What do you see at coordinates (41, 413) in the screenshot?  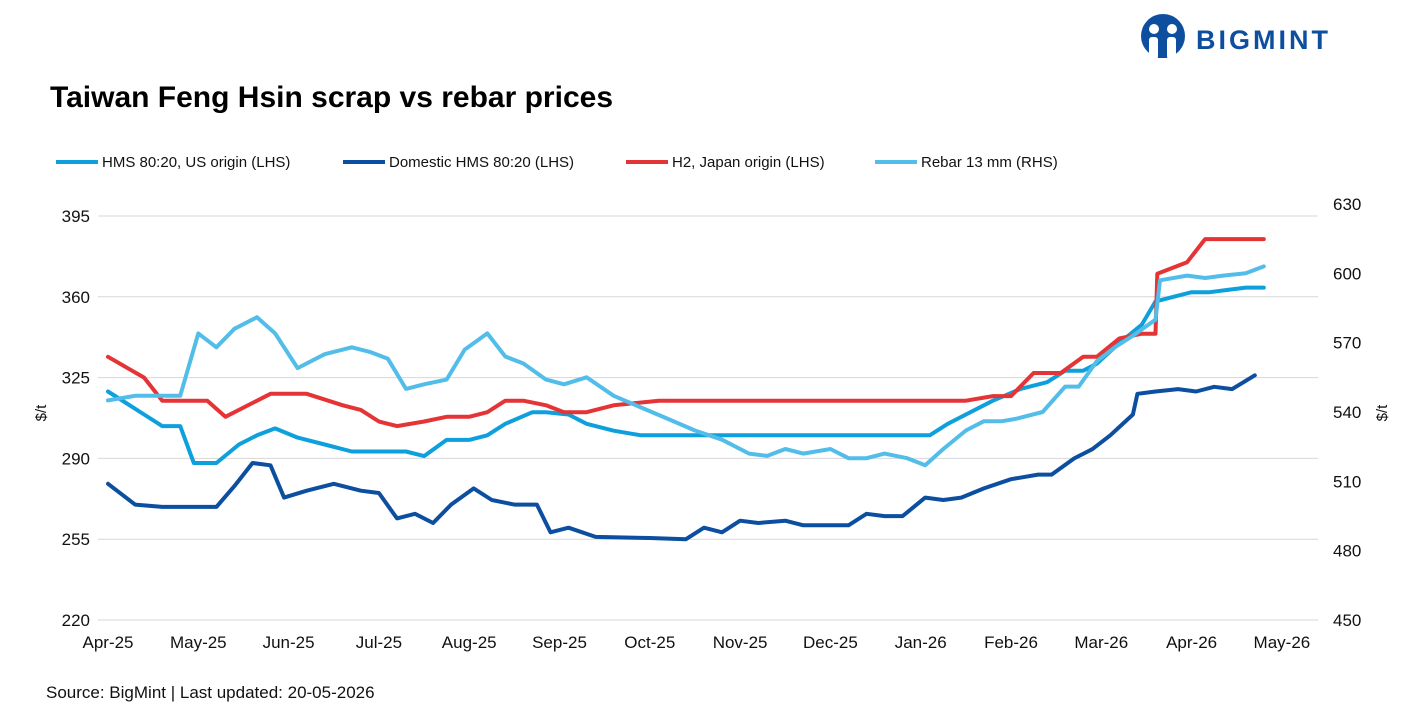 I see `y-axis-left-title: $/t` at bounding box center [41, 413].